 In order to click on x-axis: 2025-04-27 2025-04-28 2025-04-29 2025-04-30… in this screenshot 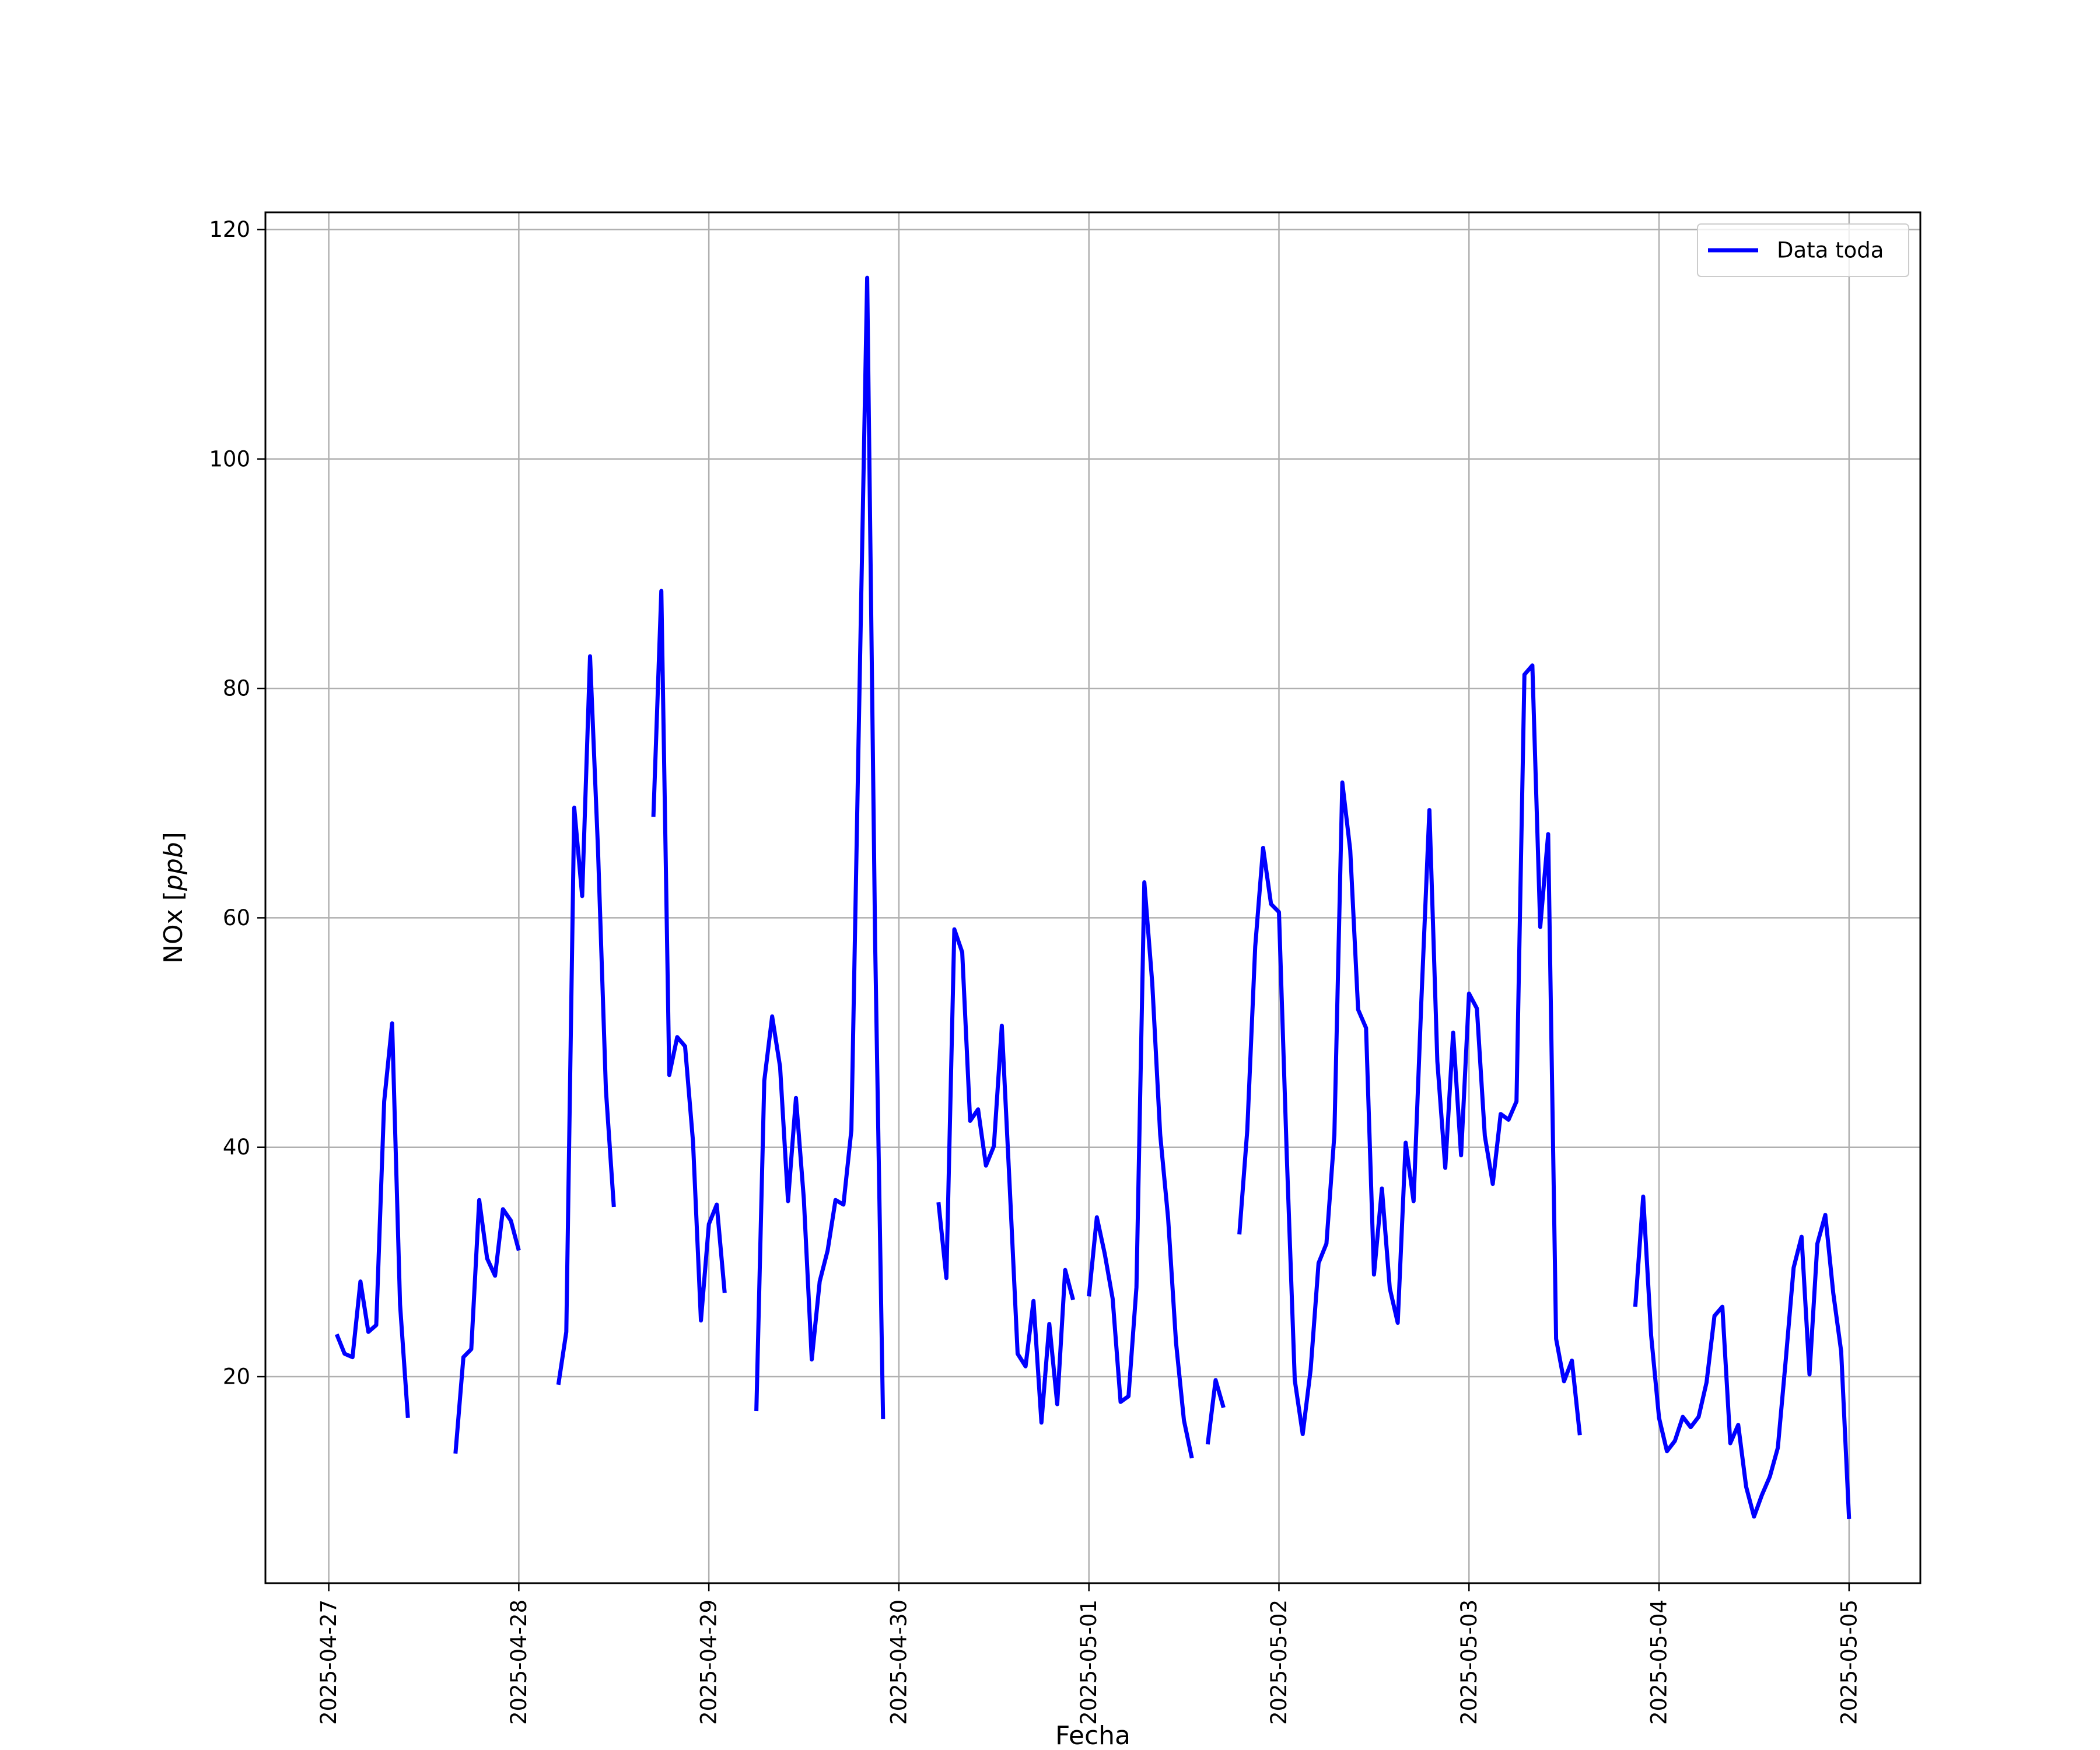, I will do `click(1088, 1654)`.